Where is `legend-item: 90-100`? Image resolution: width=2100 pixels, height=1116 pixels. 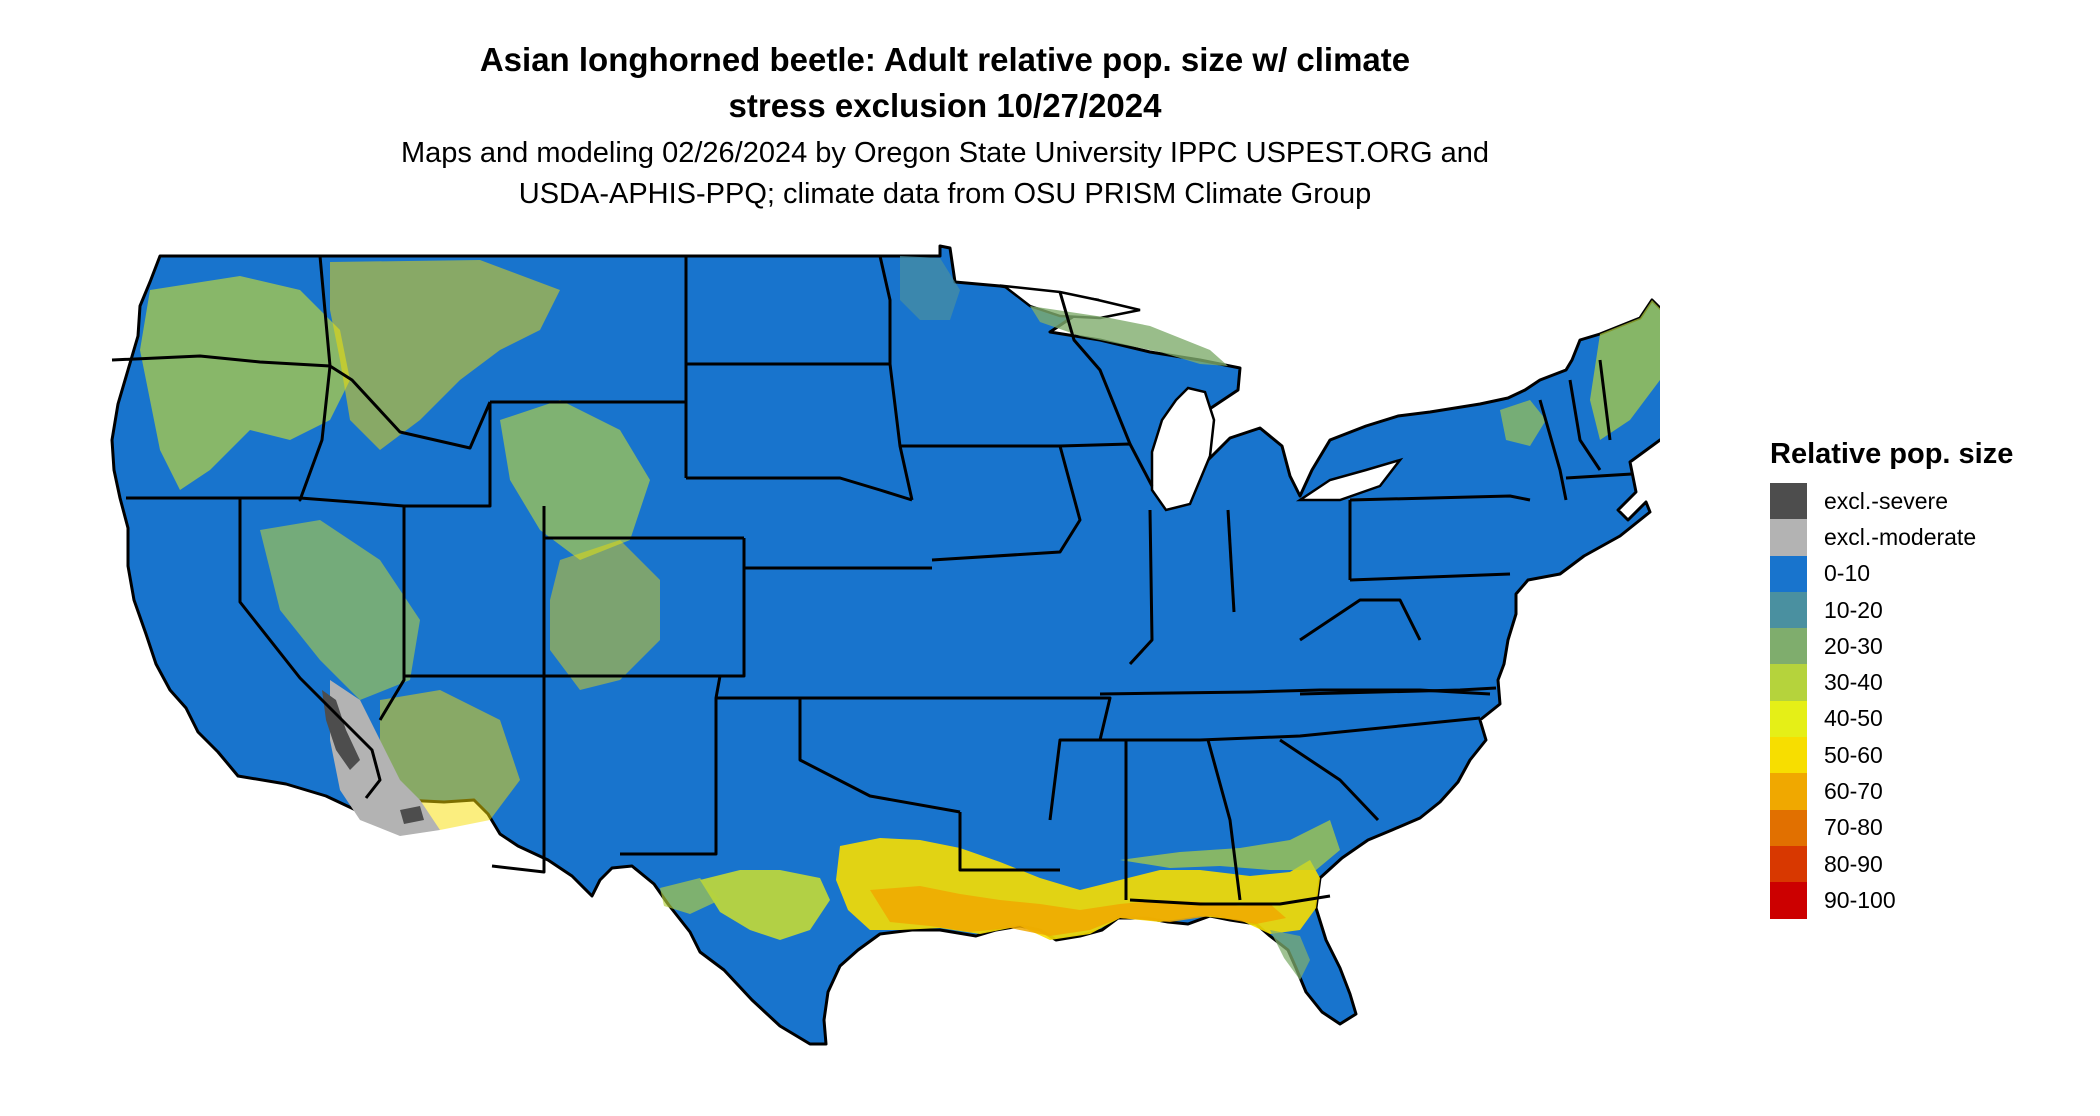
legend-item: 90-100 is located at coordinates (1891, 900).